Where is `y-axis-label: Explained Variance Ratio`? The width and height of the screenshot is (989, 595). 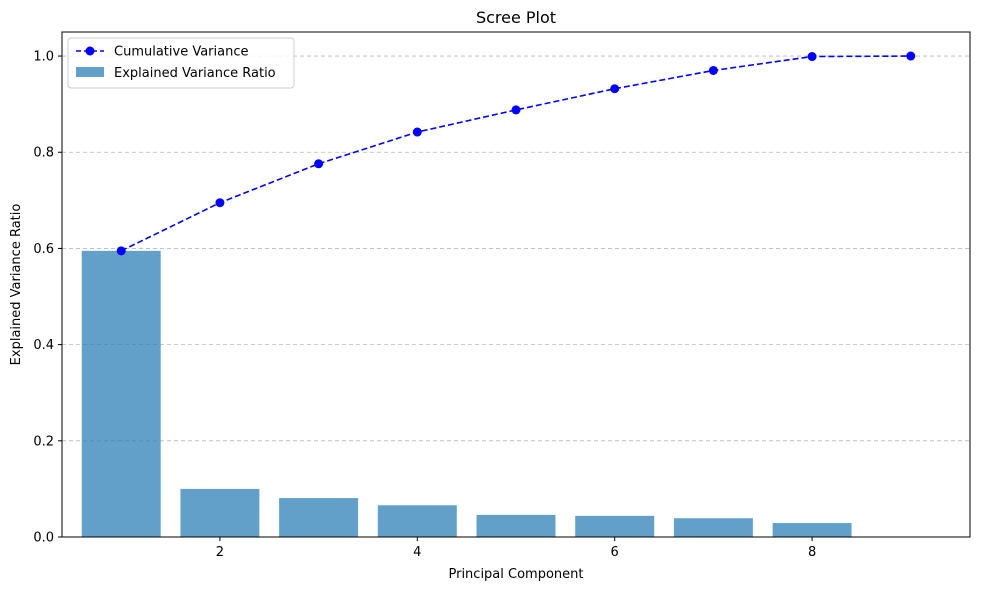 y-axis-label: Explained Variance Ratio is located at coordinates (16, 285).